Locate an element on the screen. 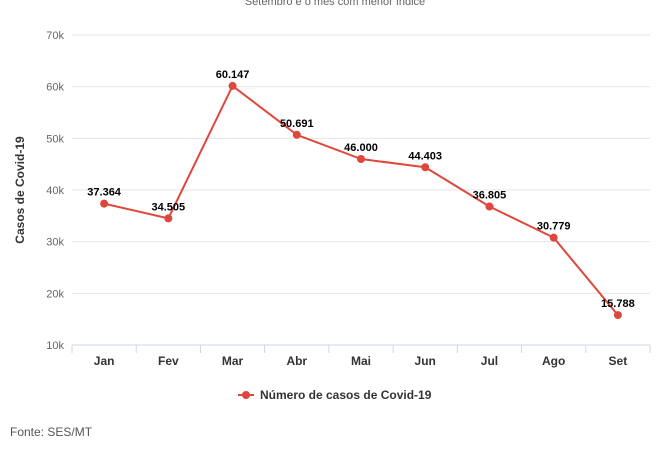 Image resolution: width=669 pixels, height=455 pixels. data-label: 37.364 is located at coordinates (104, 193).